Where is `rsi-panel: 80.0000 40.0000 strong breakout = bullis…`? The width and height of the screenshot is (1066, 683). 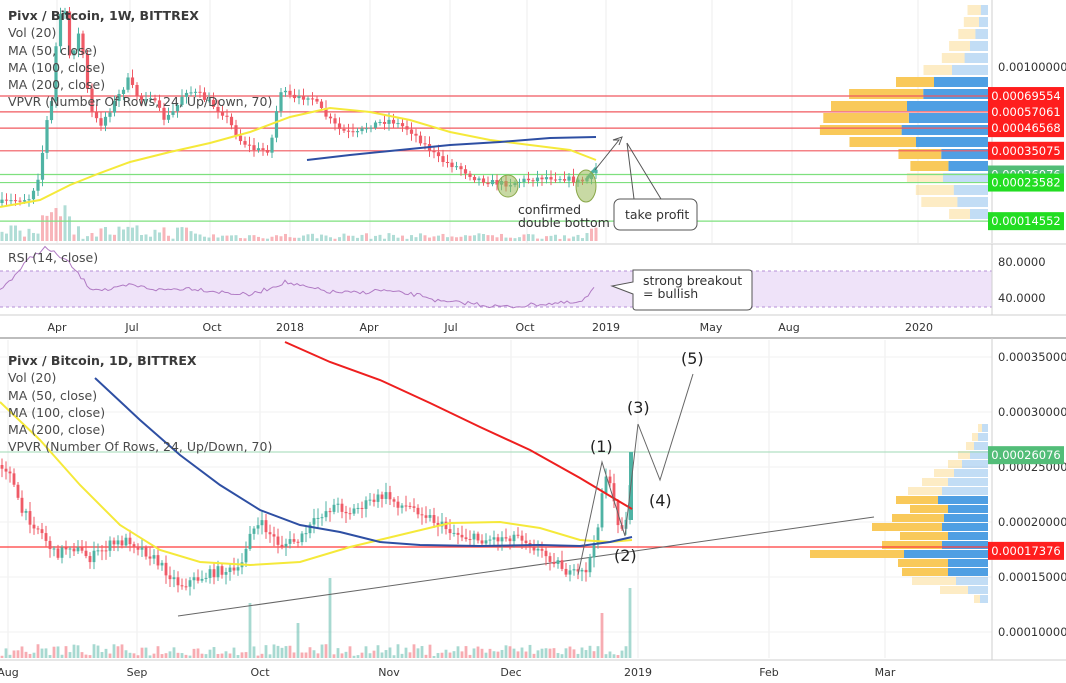 rsi-panel: 80.0000 40.0000 strong breakout = bullis… is located at coordinates (533, 279).